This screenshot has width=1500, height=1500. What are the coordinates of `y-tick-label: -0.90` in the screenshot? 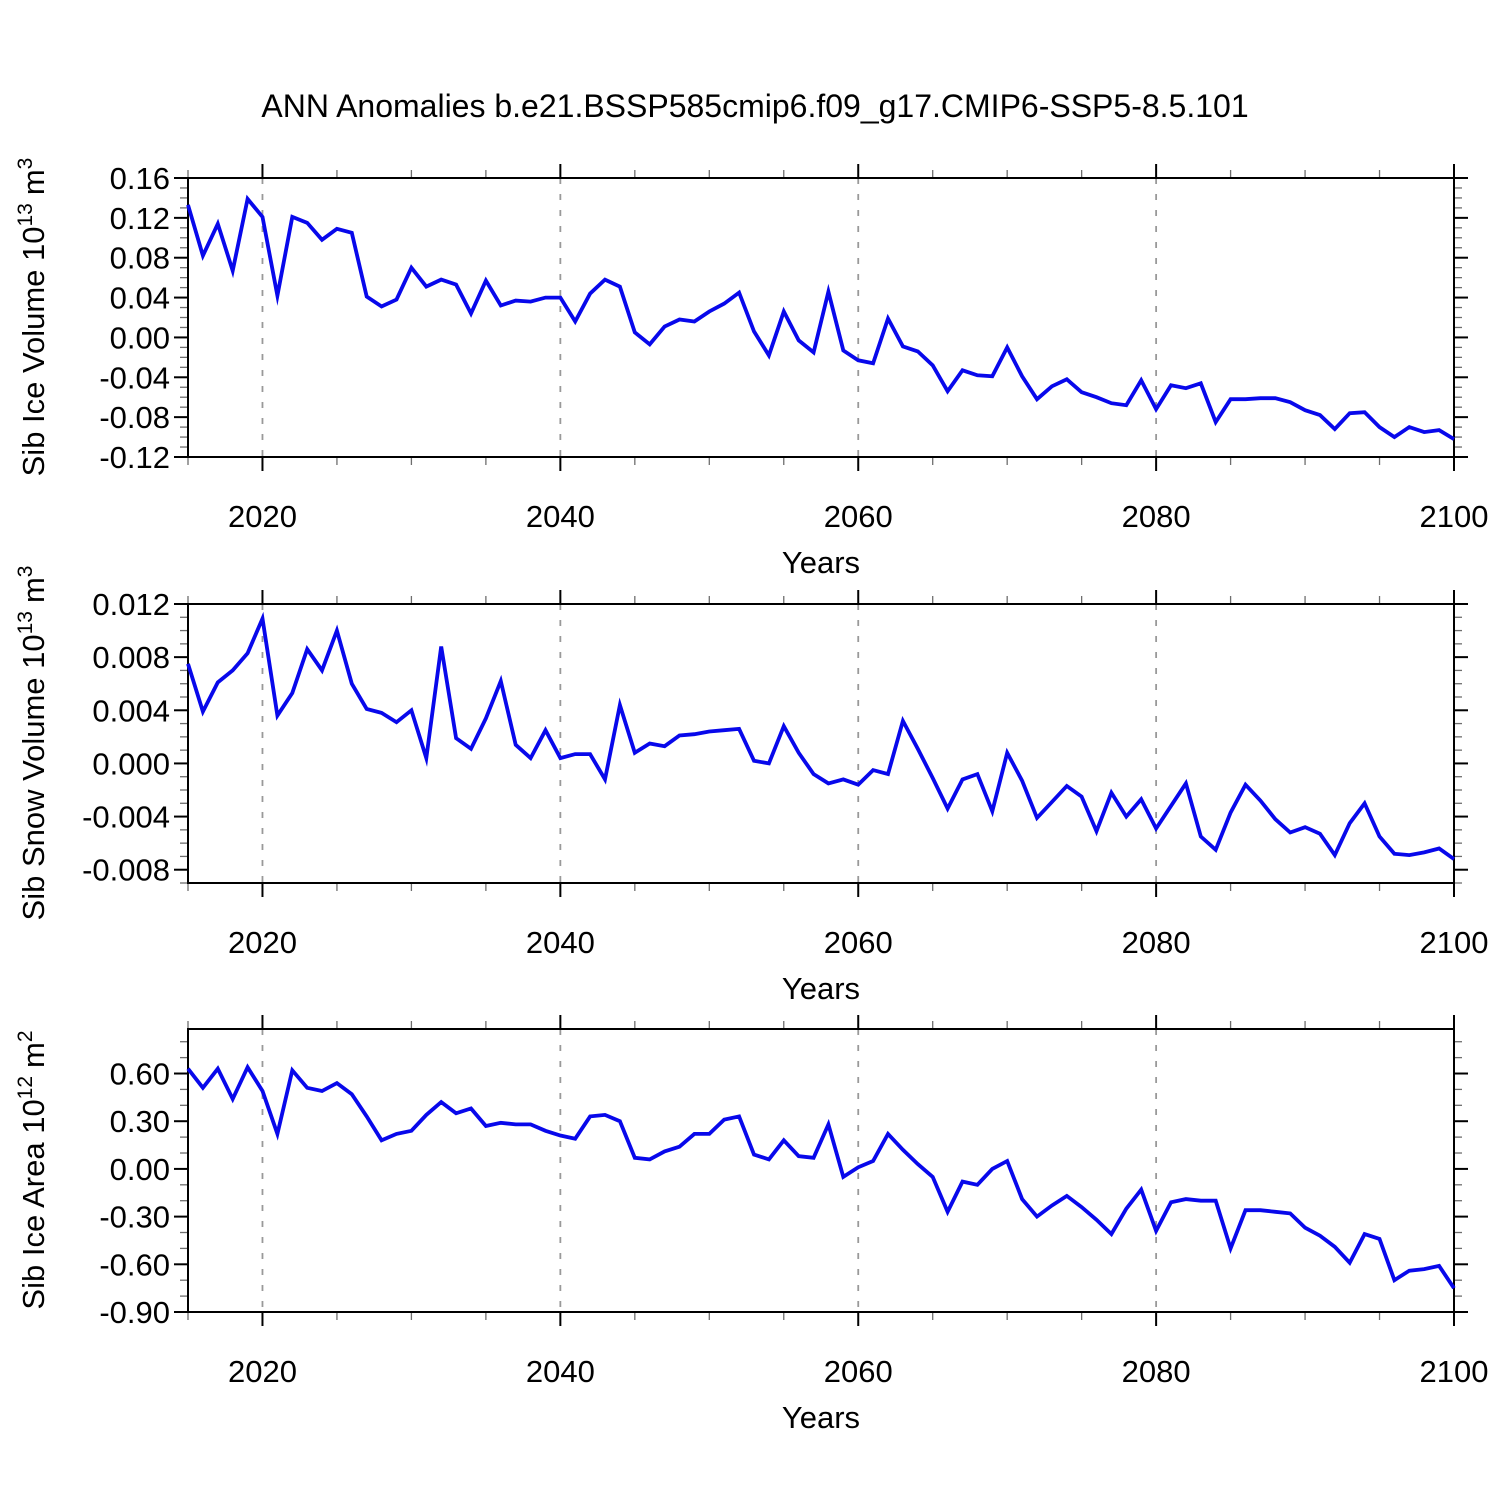 It's located at (134, 1312).